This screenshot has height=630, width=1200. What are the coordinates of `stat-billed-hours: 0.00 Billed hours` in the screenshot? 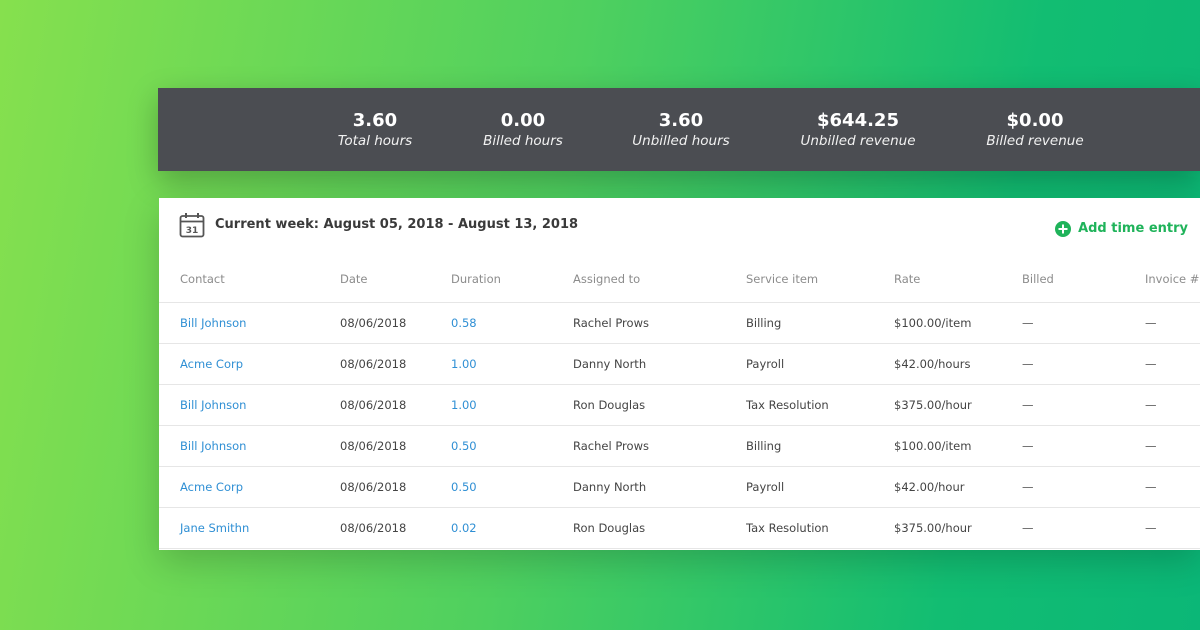 It's located at (523, 130).